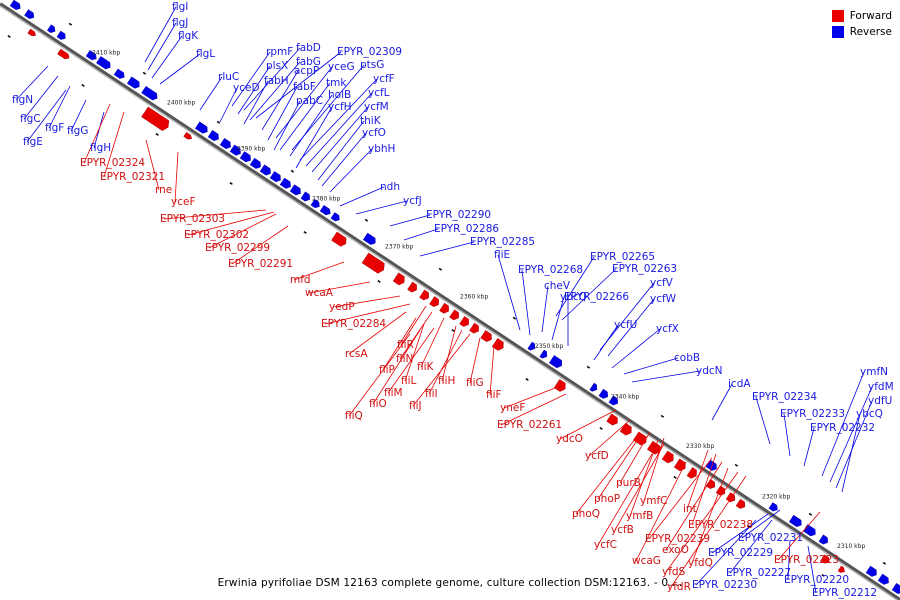 The height and width of the screenshot is (600, 900). Describe the element at coordinates (674, 572) in the screenshot. I see `forward-gene-label: yfdS` at that location.